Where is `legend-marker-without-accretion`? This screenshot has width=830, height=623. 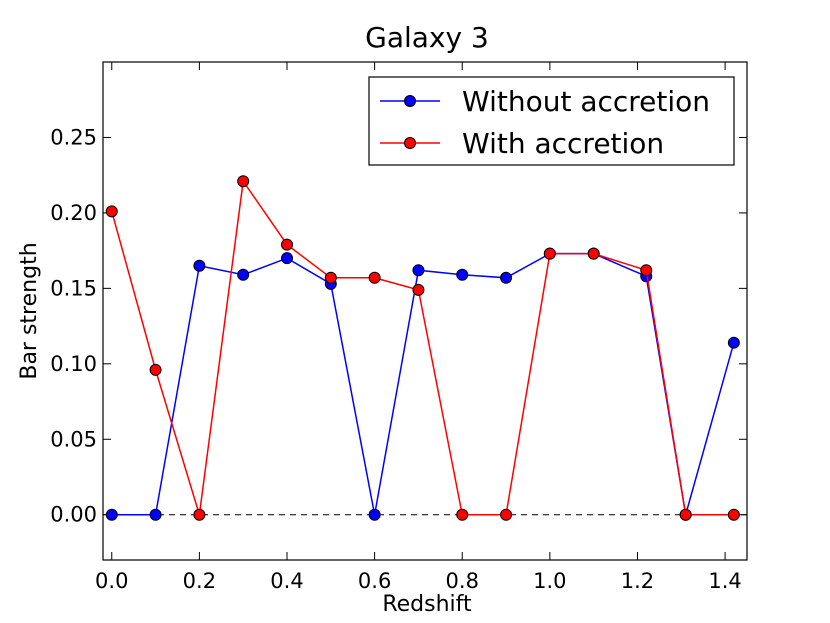
legend-marker-without-accretion is located at coordinates (410, 101).